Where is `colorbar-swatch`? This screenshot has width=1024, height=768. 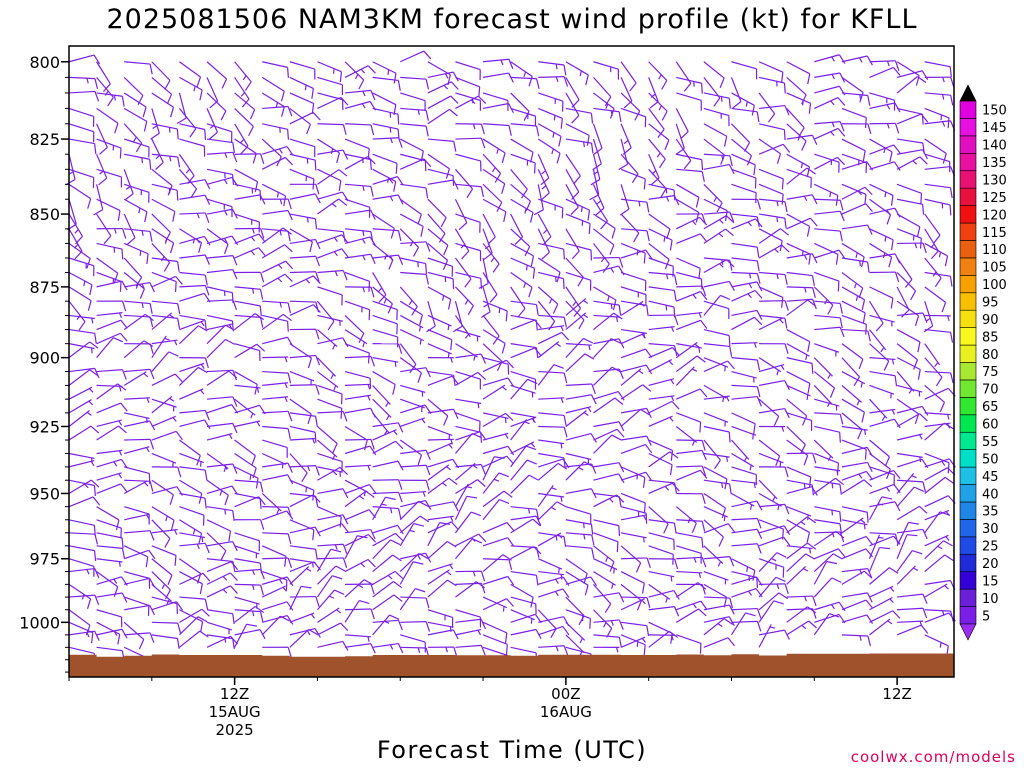
colorbar-swatch is located at coordinates (968, 179).